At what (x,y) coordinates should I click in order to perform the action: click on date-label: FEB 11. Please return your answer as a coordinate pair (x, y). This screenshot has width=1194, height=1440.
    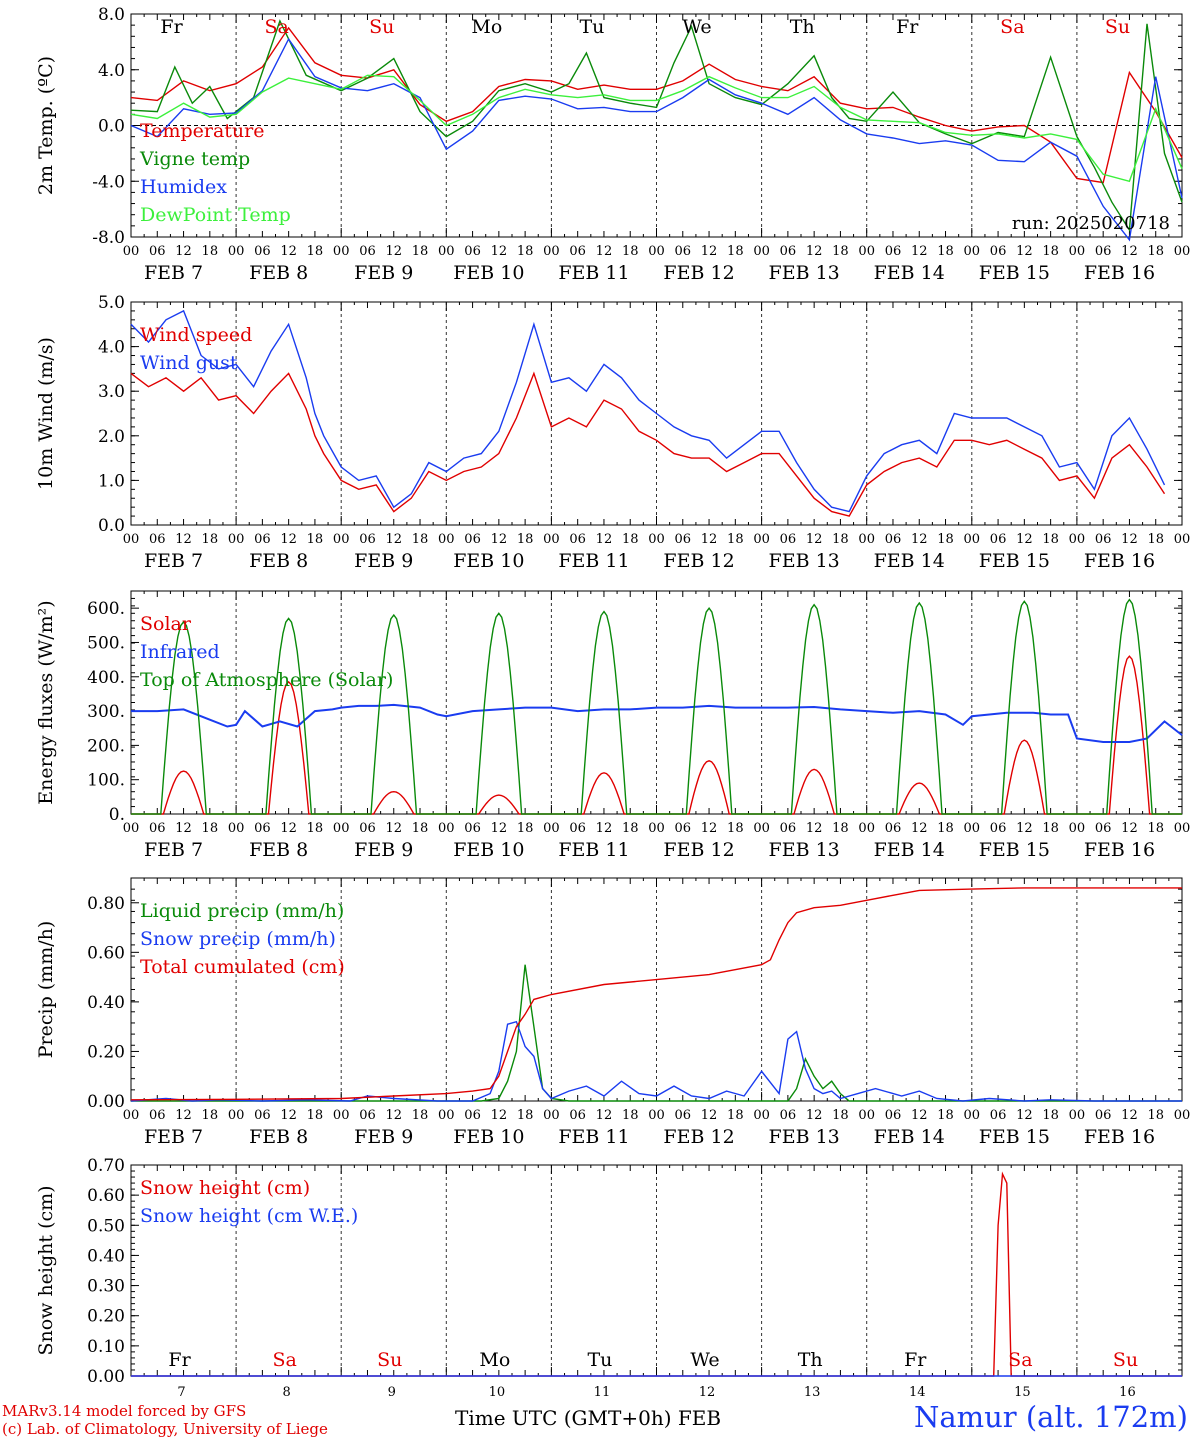
    Looking at the image, I should click on (593, 561).